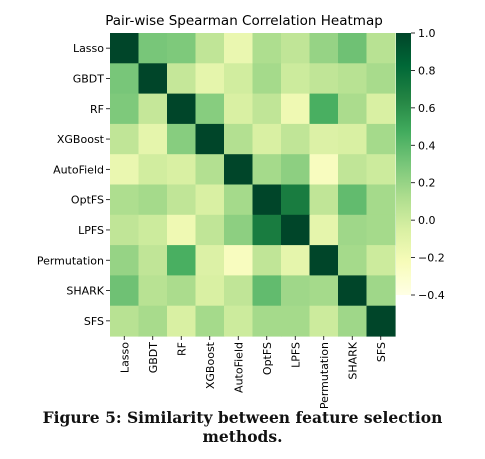 This screenshot has width=485, height=459. Describe the element at coordinates (181, 349) in the screenshot. I see `column-label: RF` at that location.